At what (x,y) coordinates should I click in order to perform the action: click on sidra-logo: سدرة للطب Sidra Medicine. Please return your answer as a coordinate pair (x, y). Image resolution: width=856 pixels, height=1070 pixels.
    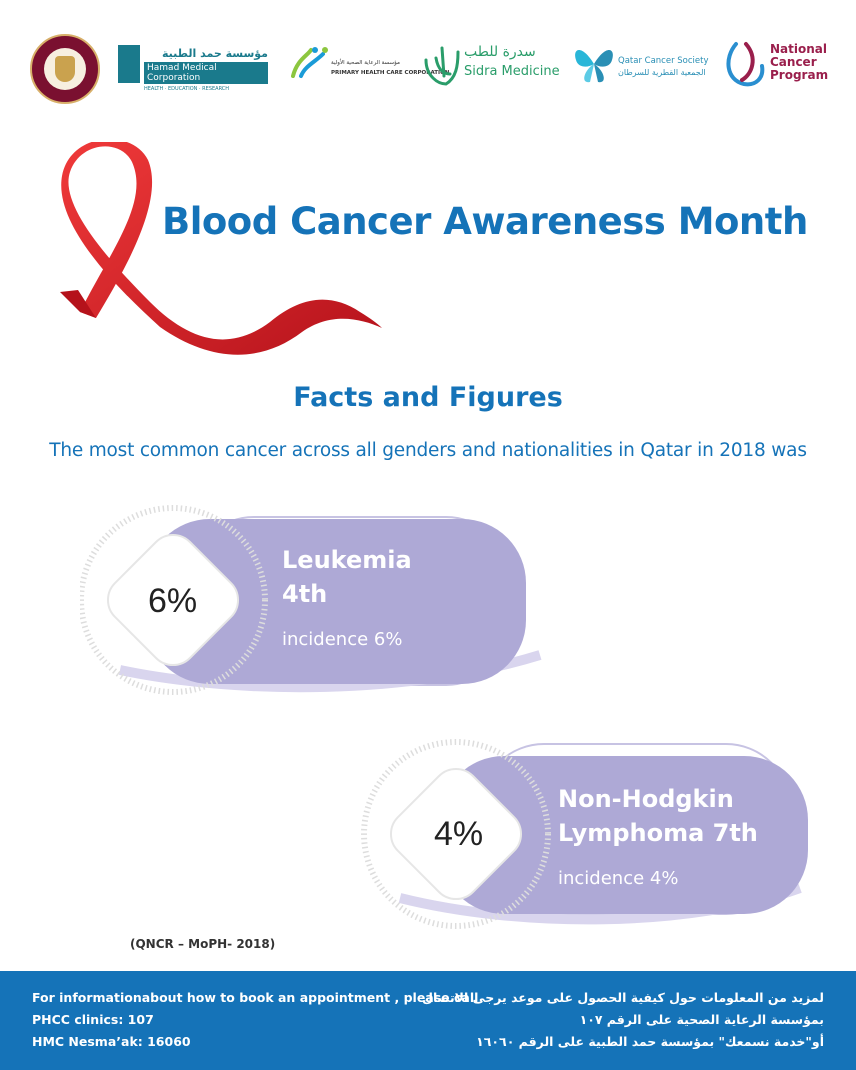
    Looking at the image, I should click on (491, 64).